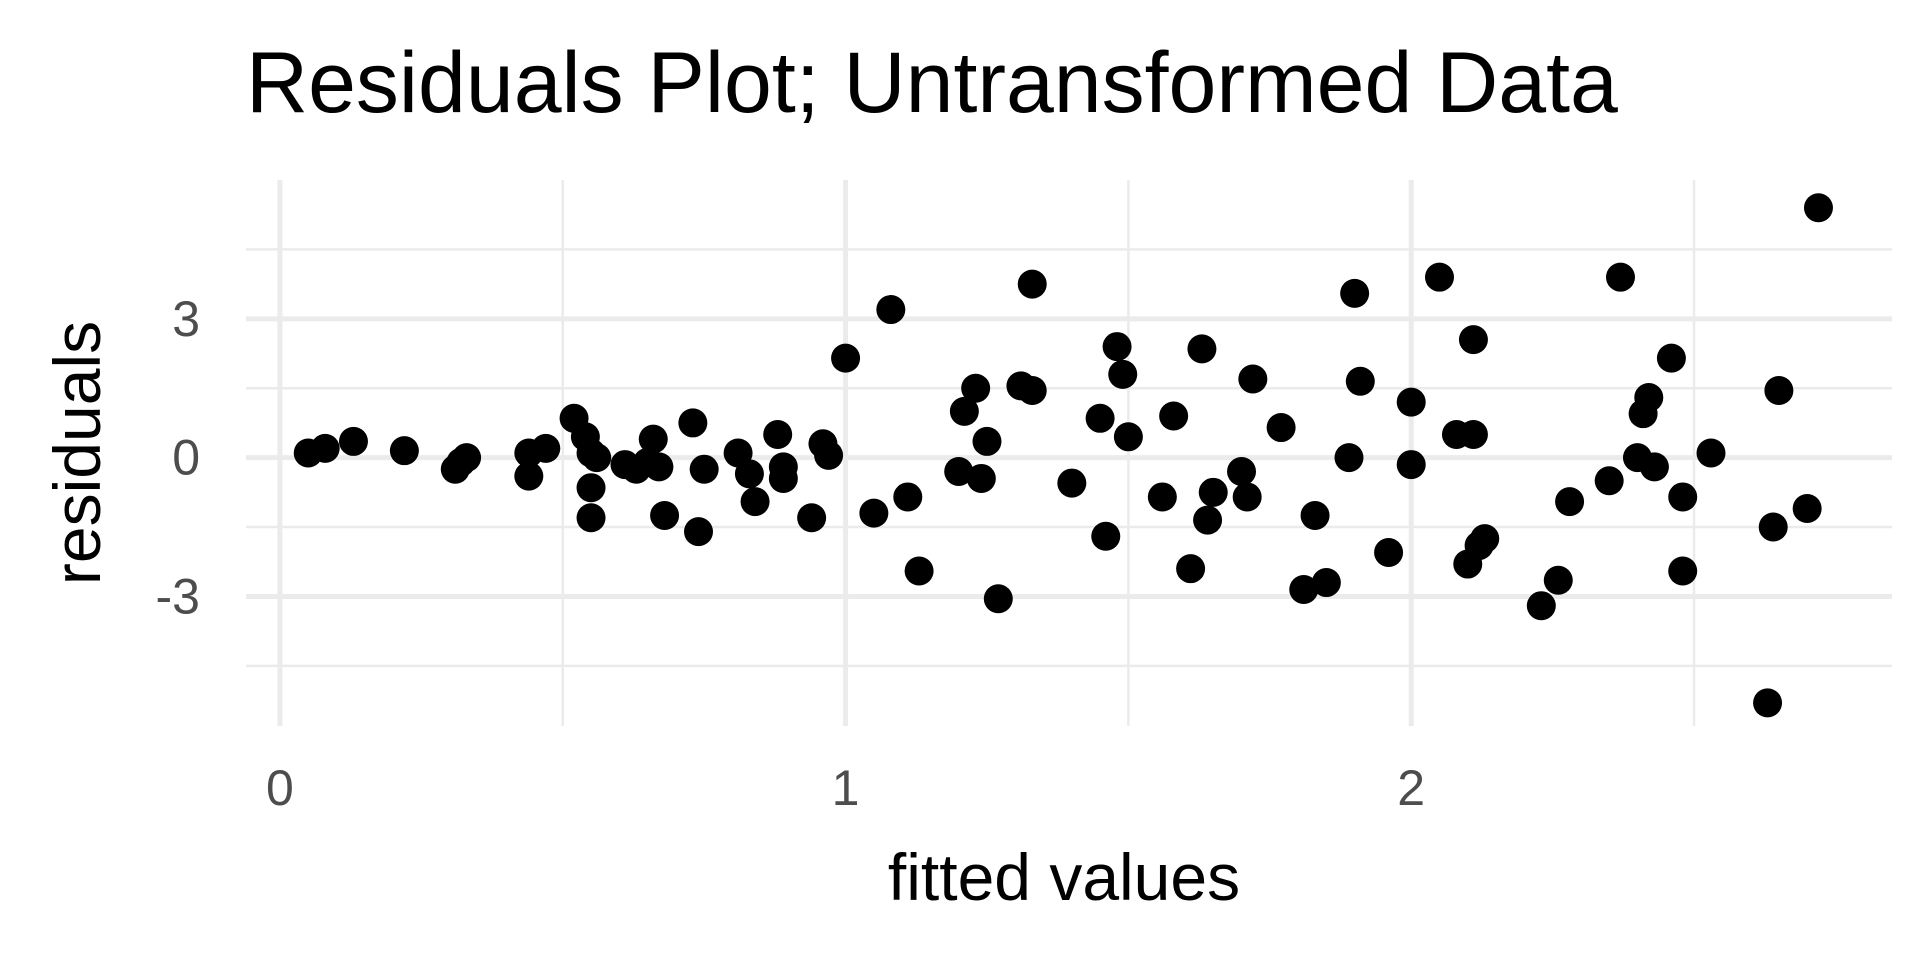  I want to click on x-tick-label: 1, so click(846, 788).